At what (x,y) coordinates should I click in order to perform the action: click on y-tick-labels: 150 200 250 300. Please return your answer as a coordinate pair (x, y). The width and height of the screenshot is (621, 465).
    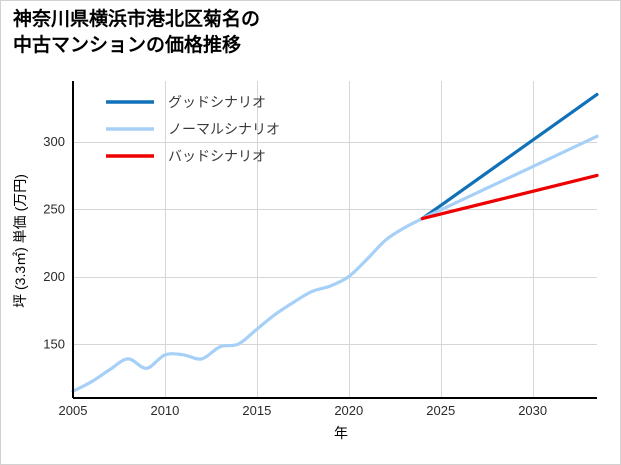
    Looking at the image, I should click on (54, 242).